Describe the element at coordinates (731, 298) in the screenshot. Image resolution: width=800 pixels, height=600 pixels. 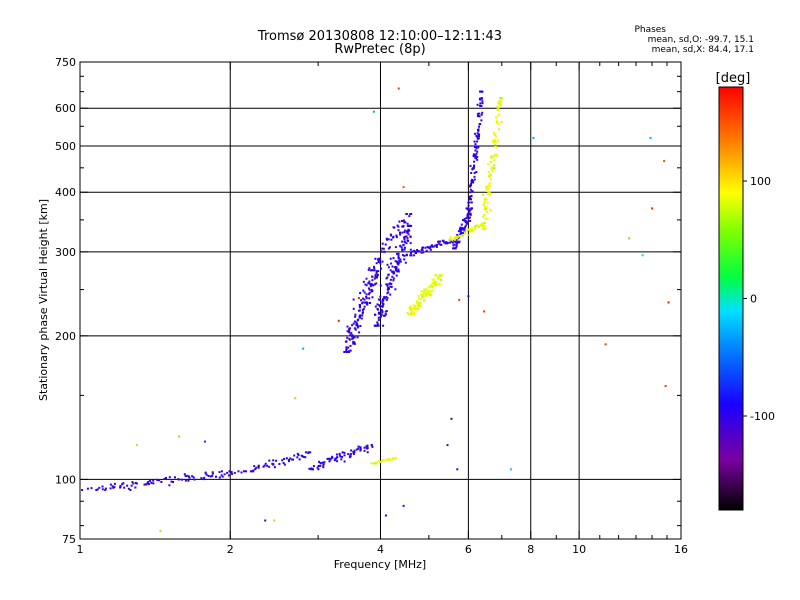
I see `colorbar` at that location.